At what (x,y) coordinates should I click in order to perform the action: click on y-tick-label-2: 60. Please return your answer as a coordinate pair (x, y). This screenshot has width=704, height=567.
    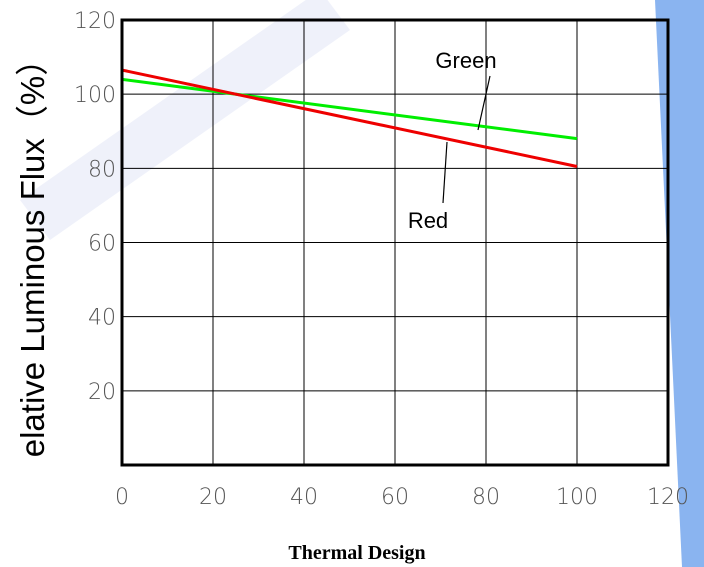
    Looking at the image, I should click on (102, 244).